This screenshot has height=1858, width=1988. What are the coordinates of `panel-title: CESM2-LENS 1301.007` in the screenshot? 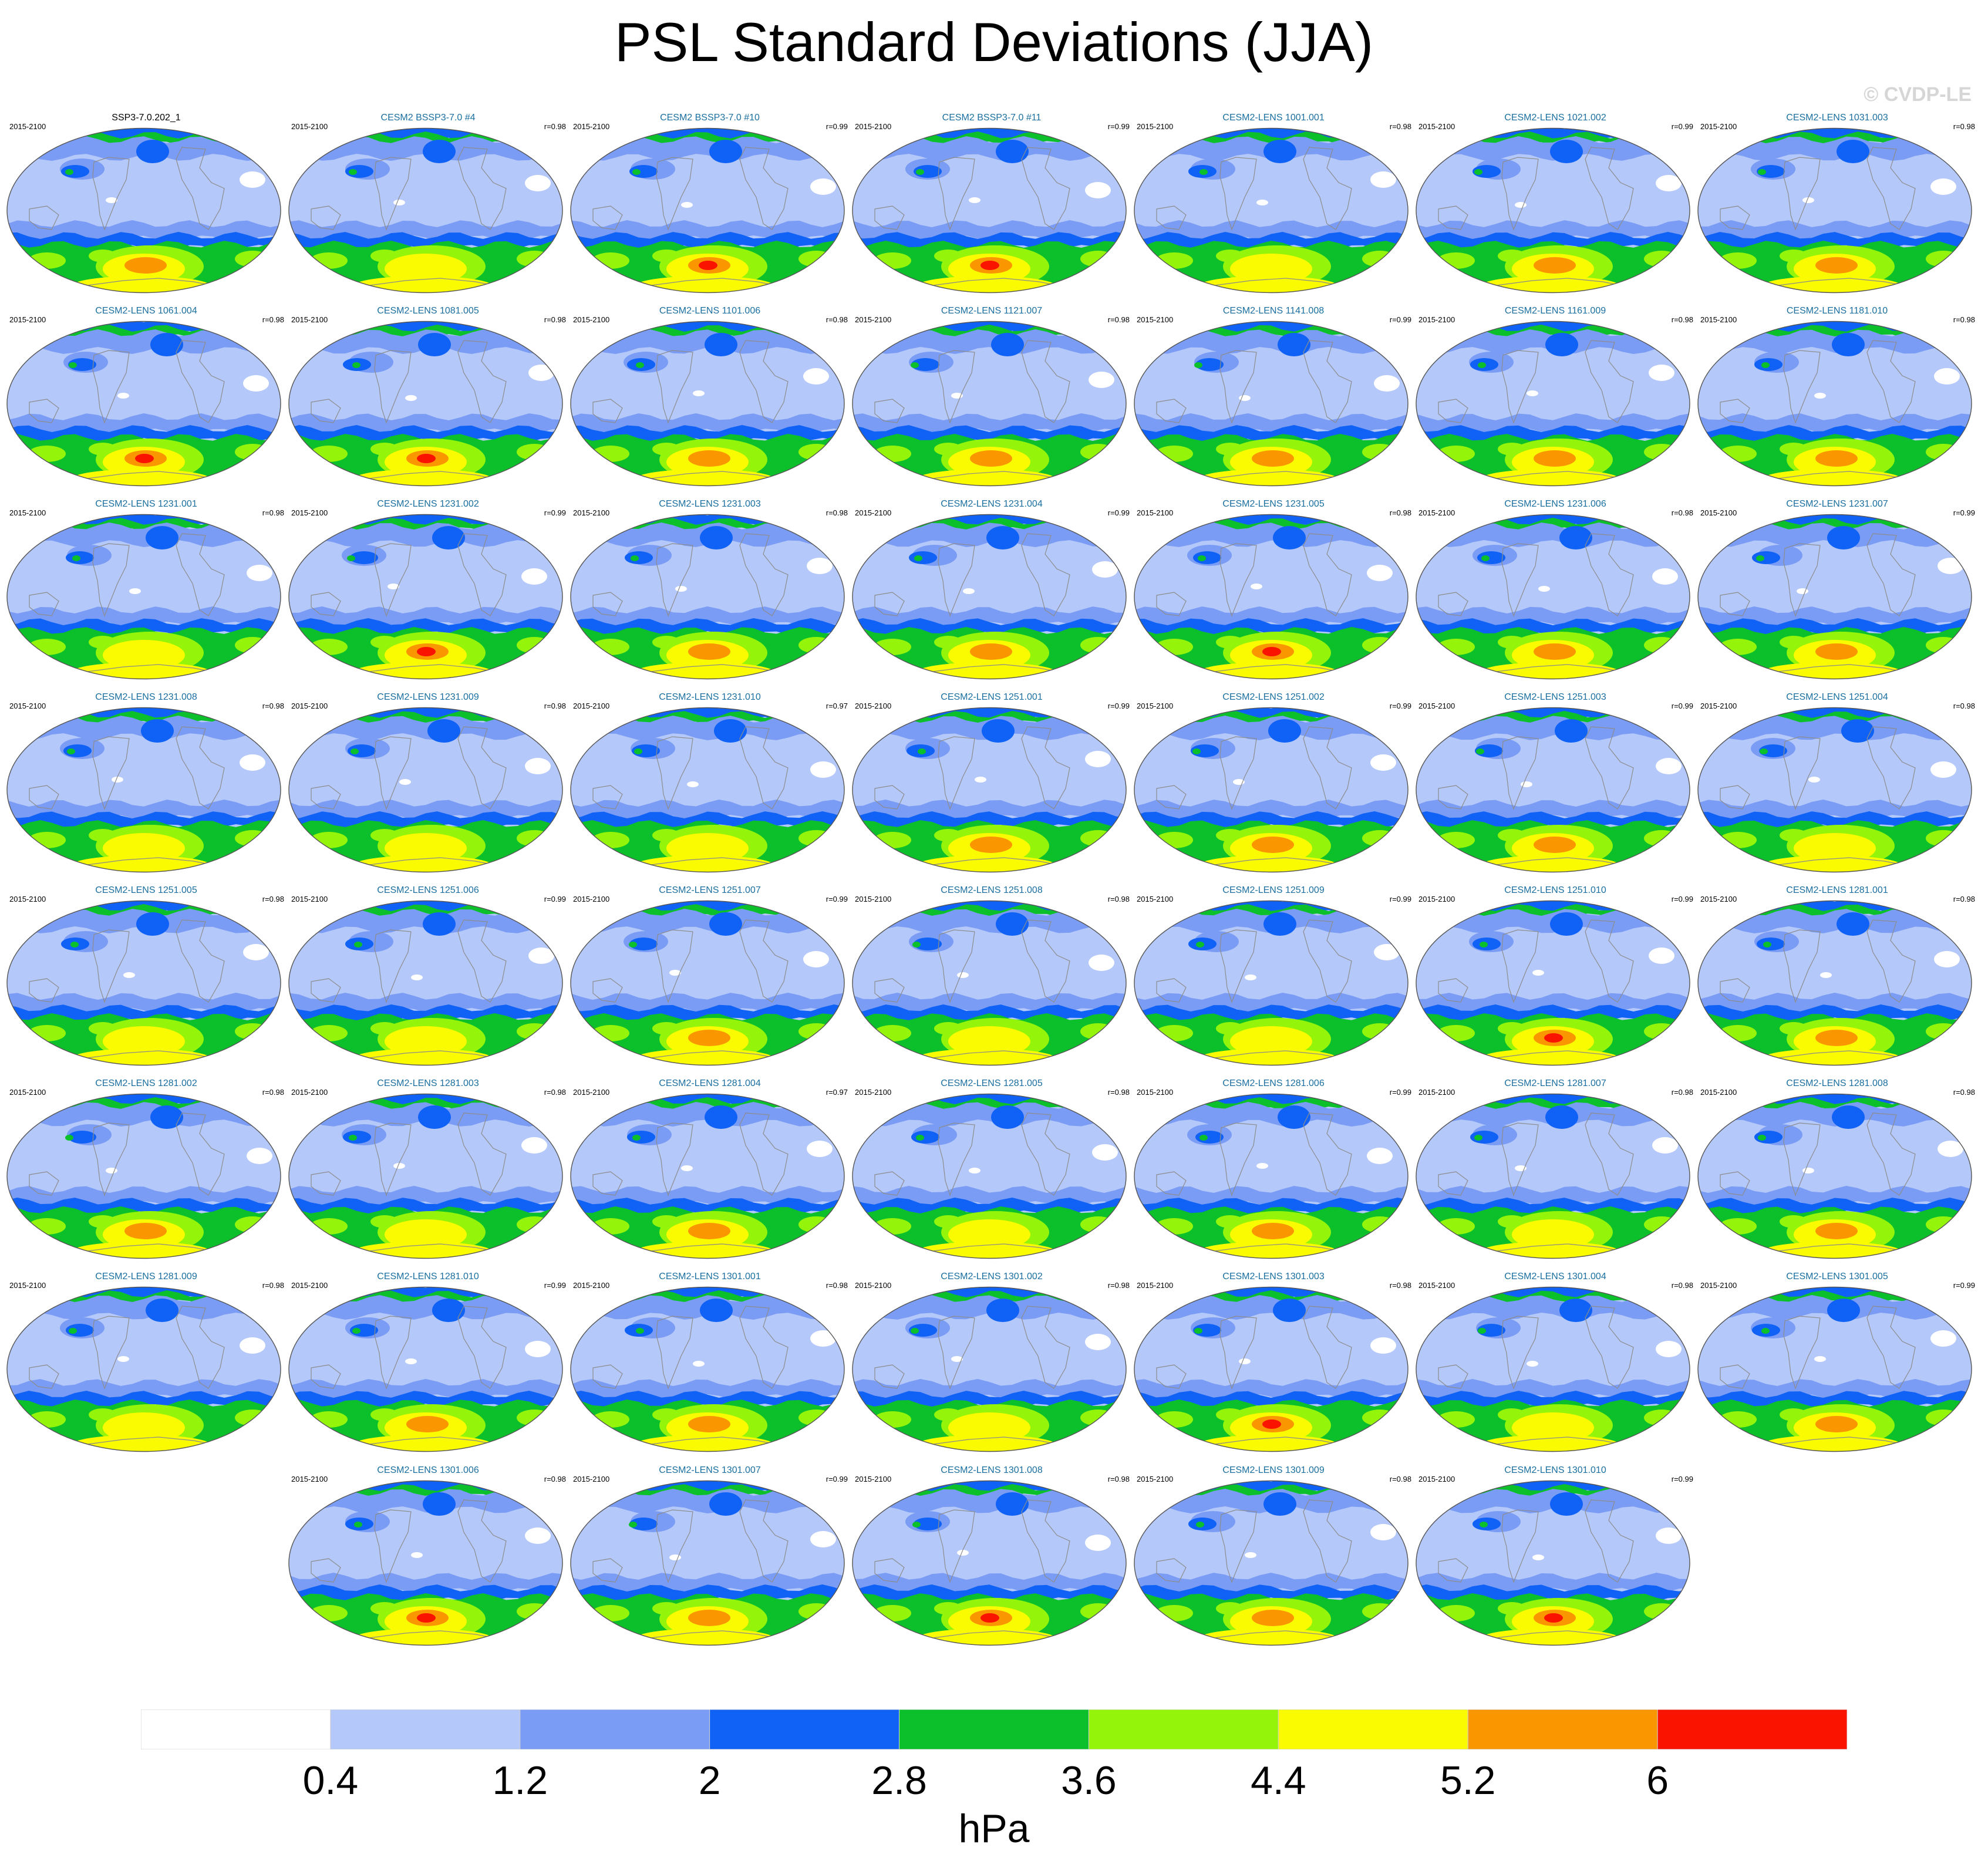 It's located at (710, 1470).